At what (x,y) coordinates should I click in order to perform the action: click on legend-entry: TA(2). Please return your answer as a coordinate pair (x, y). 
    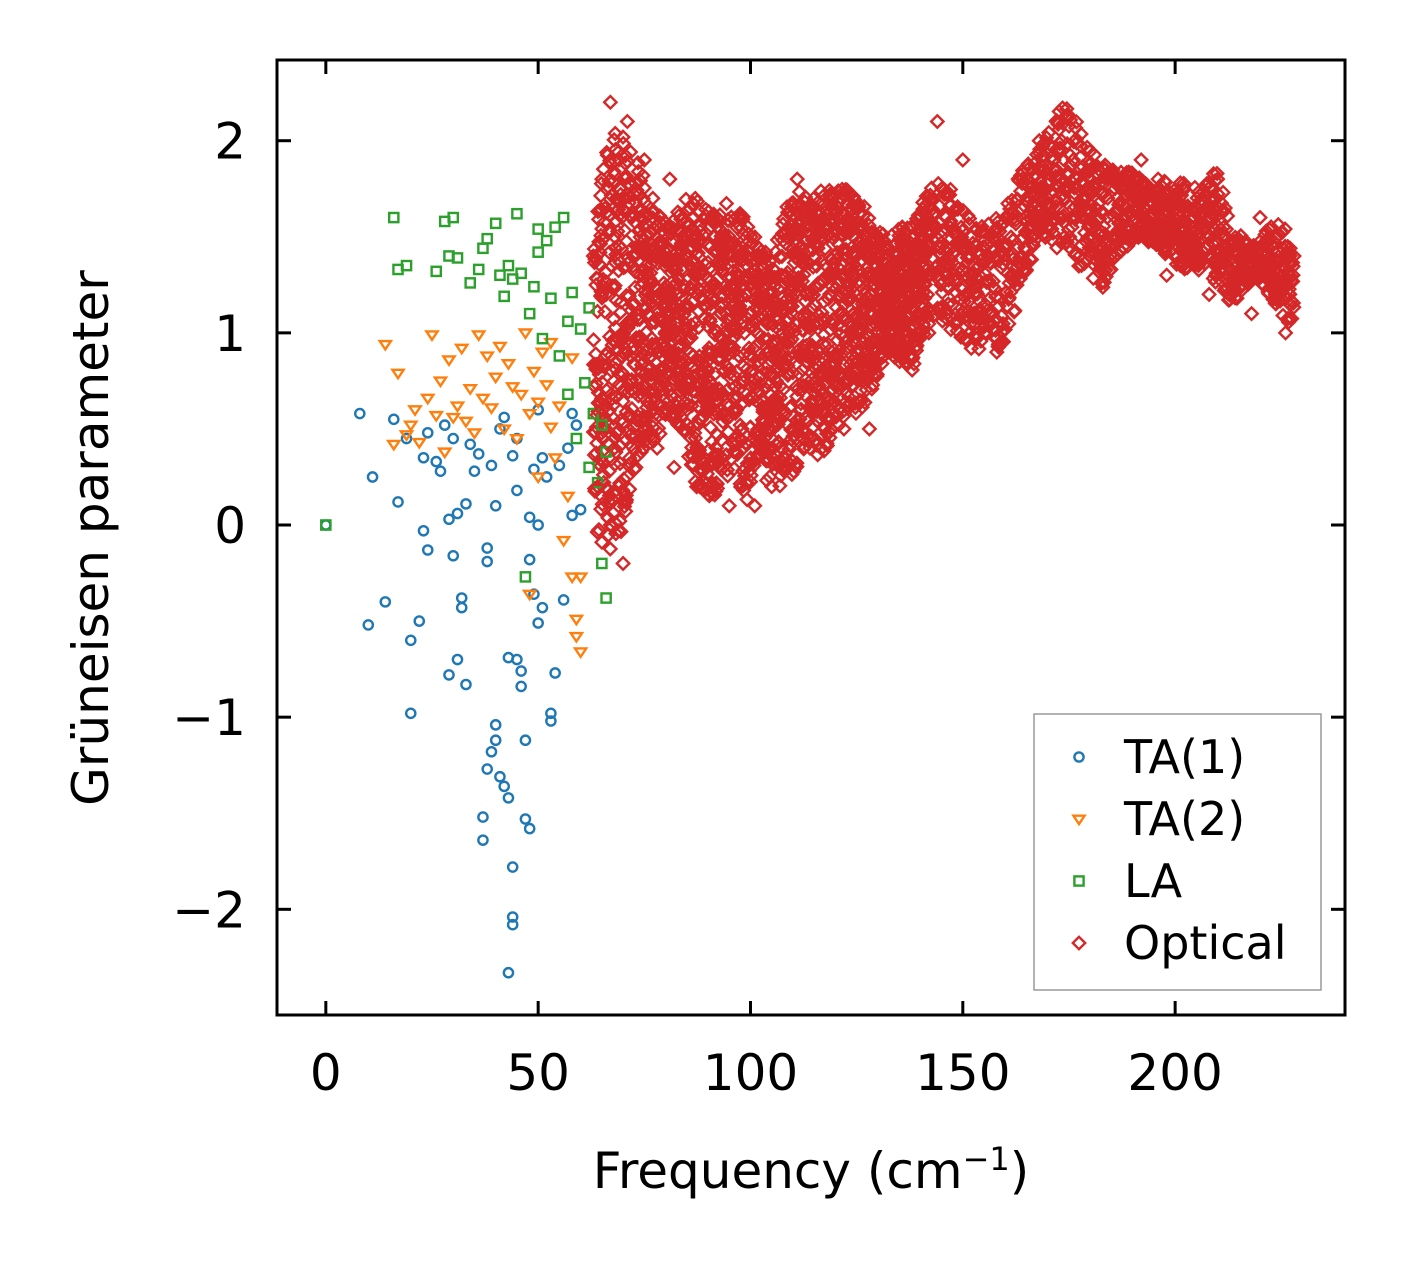
    Looking at the image, I should click on (1158, 819).